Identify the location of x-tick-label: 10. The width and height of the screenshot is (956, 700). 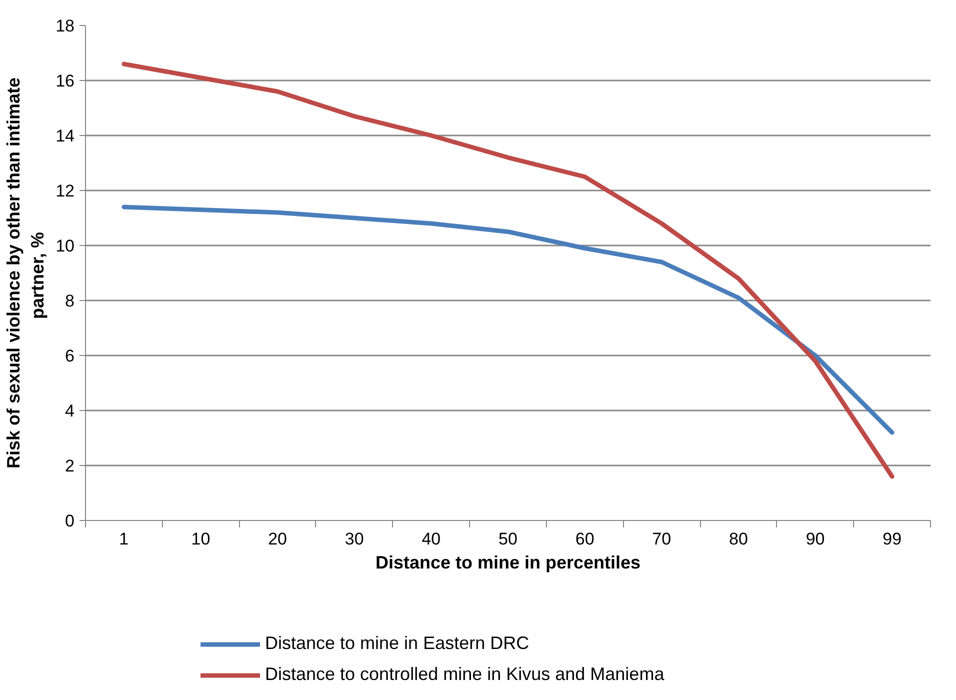
(200, 539).